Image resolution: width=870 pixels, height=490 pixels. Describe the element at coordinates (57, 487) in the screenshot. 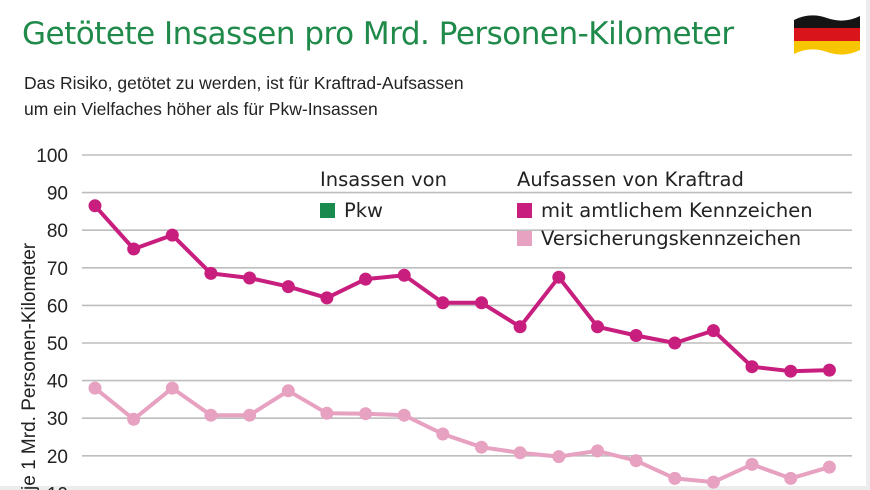

I see `y-tick-label: 10` at that location.